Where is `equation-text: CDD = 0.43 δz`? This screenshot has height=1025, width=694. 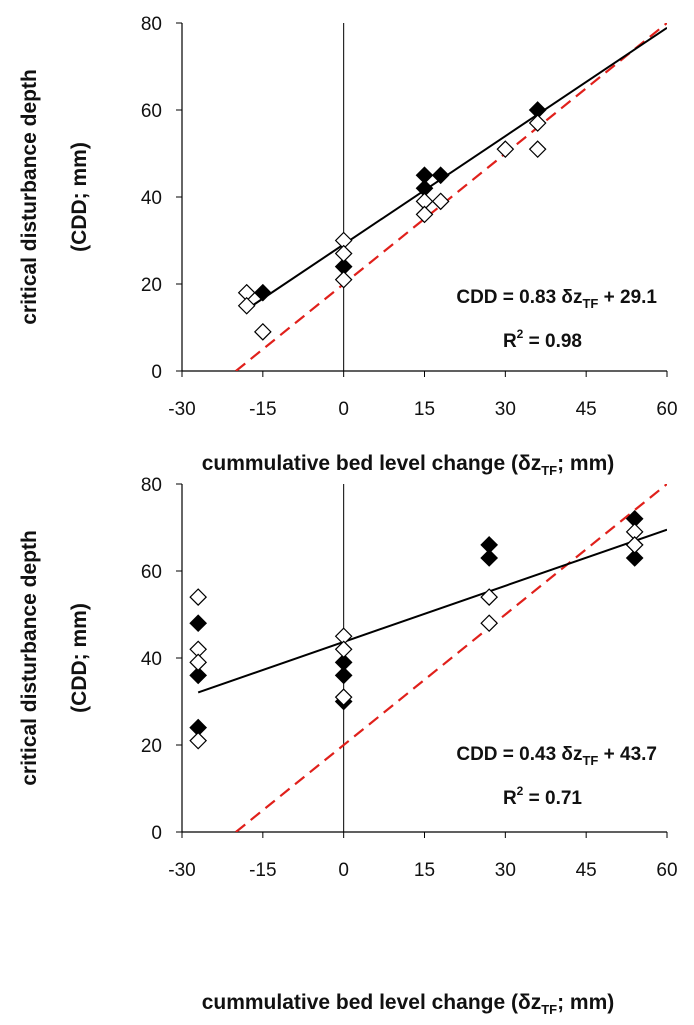 equation-text: CDD = 0.43 δz is located at coordinates (519, 754).